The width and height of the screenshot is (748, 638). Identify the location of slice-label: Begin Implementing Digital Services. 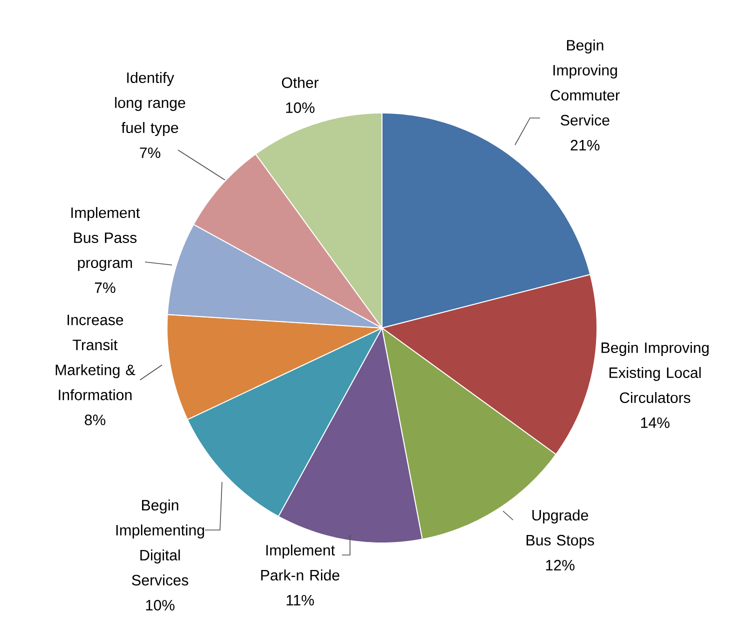
(160, 542).